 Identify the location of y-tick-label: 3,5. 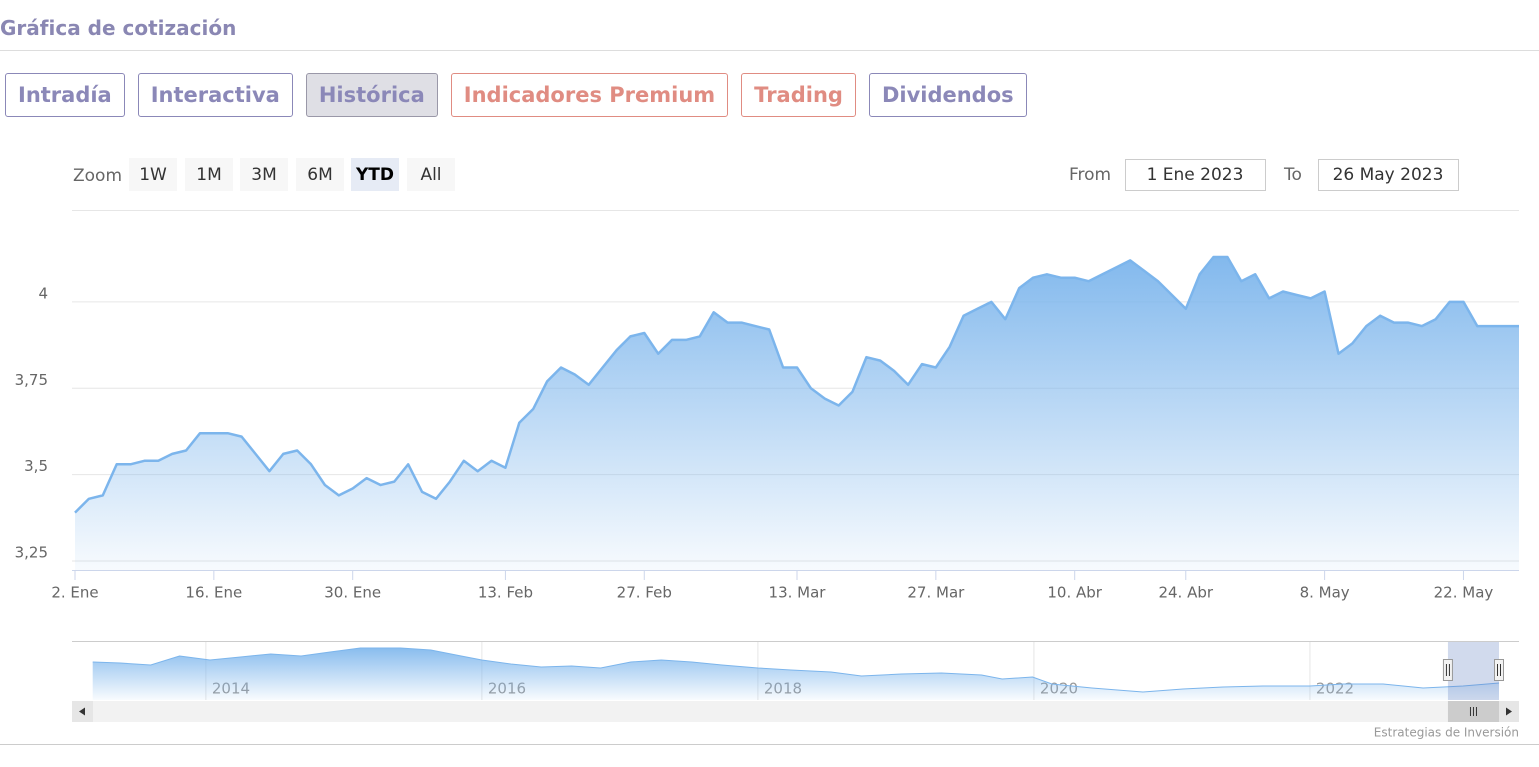
(36, 466).